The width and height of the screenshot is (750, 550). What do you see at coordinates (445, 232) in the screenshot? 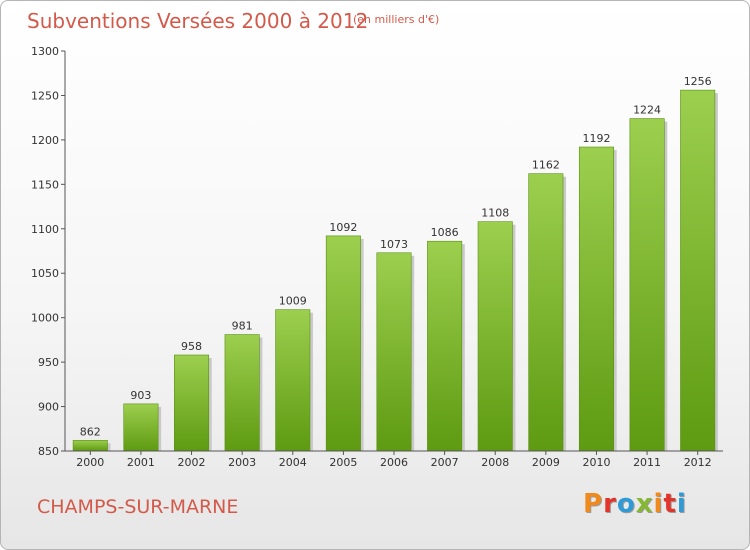
I see `data-label: 1086` at bounding box center [445, 232].